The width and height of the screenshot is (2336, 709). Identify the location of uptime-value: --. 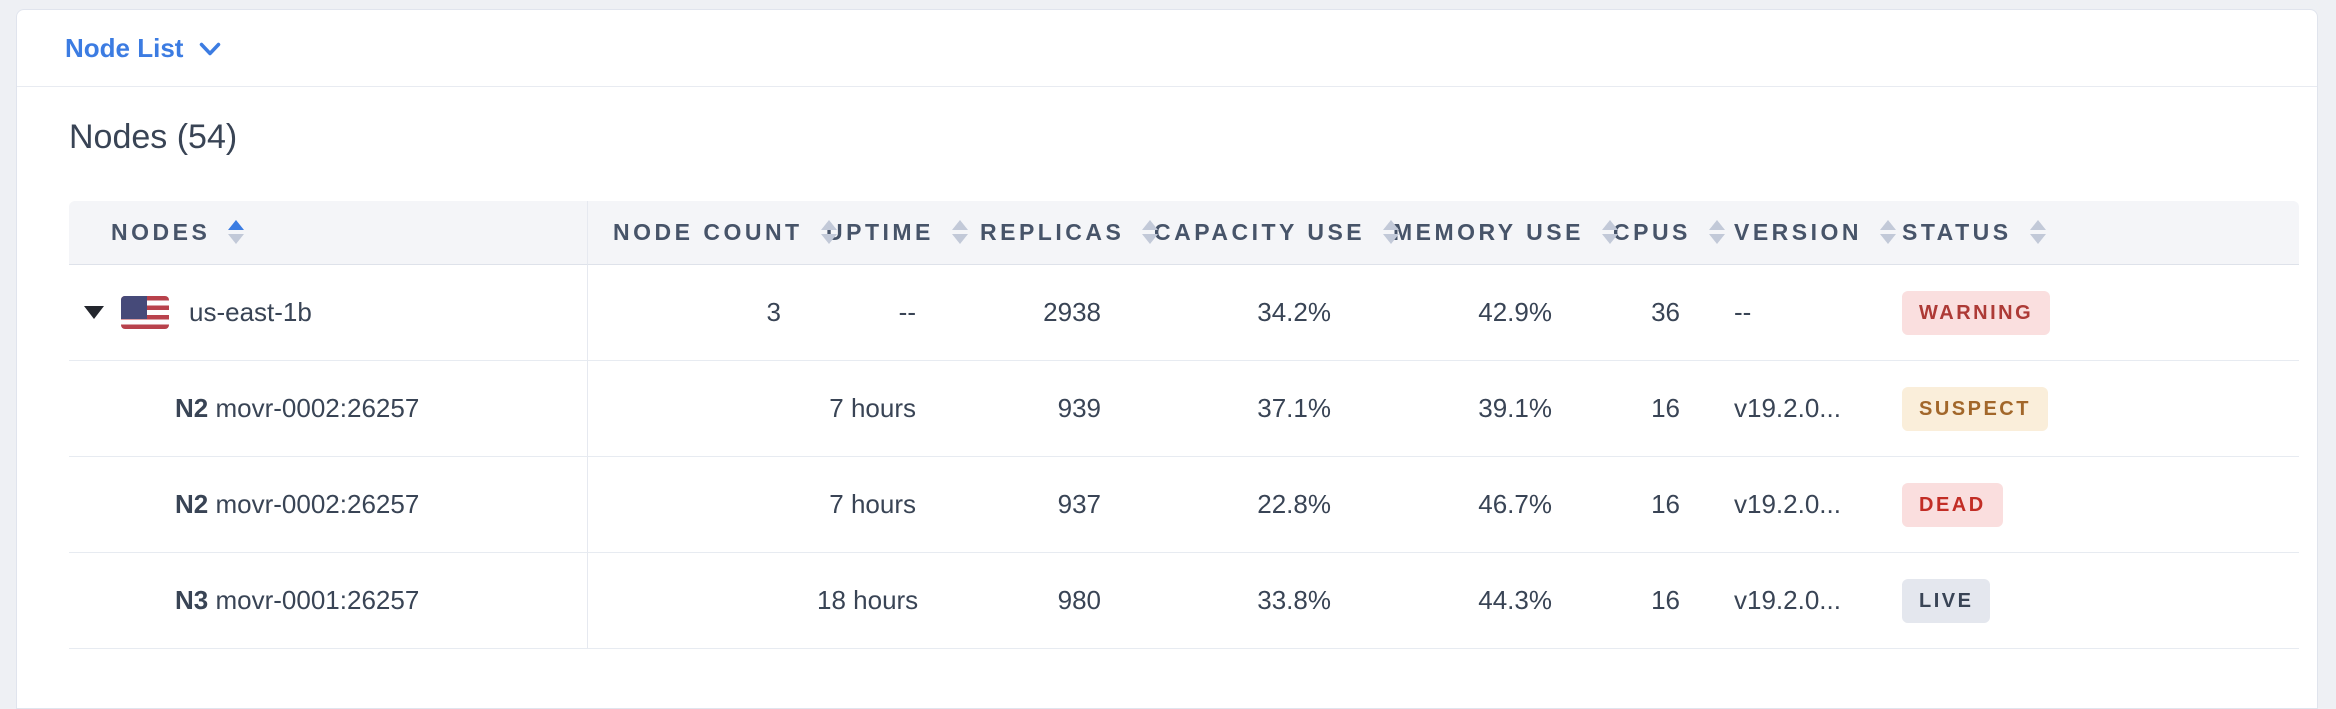
(888, 313).